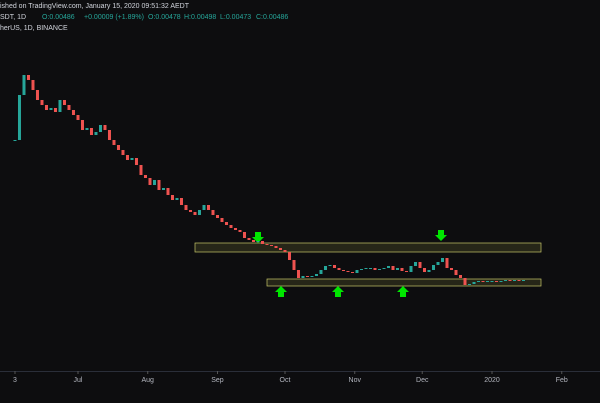 The width and height of the screenshot is (600, 403). What do you see at coordinates (13, 17) in the screenshot?
I see `symbol: SDT, 1D` at bounding box center [13, 17].